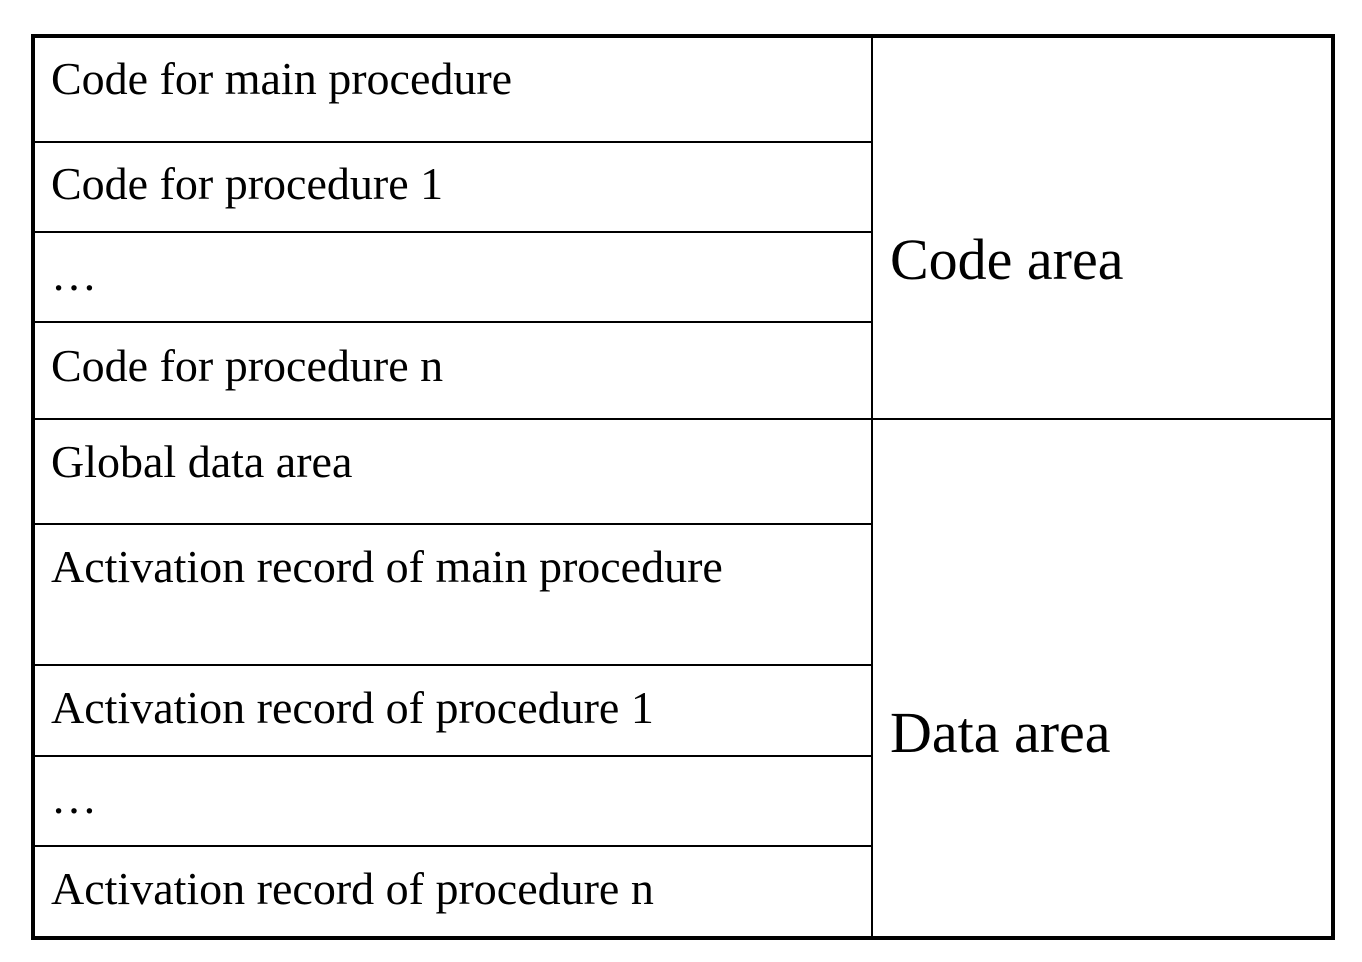 The height and width of the screenshot is (962, 1362). I want to click on area-divider, so click(683, 419).